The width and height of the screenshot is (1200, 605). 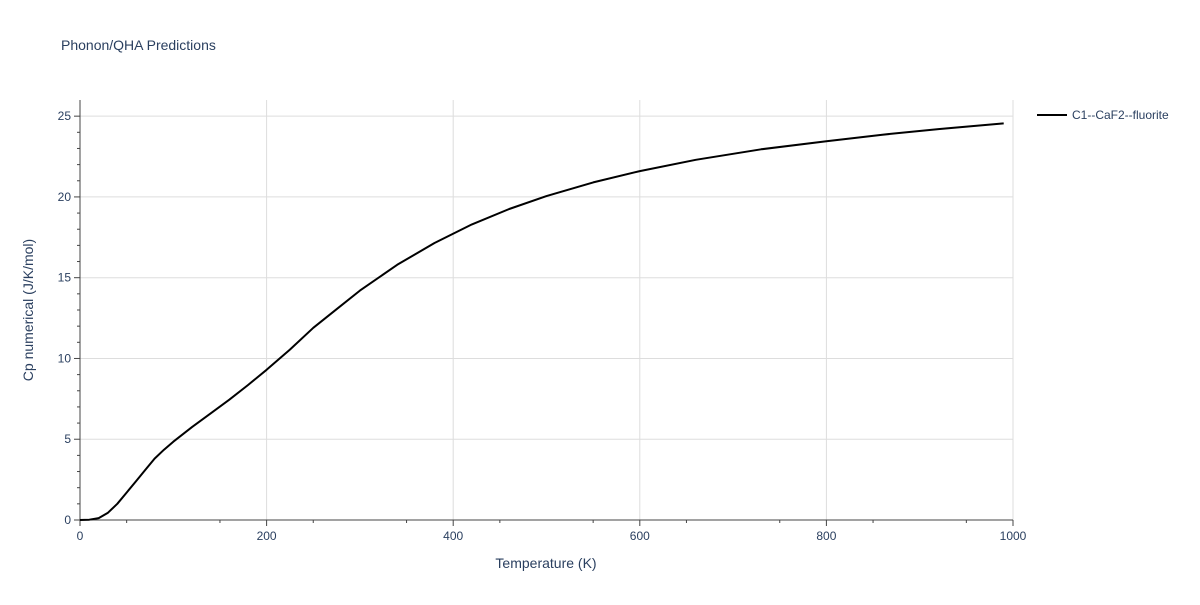 I want to click on y-tick-label: 0, so click(x=67, y=520).